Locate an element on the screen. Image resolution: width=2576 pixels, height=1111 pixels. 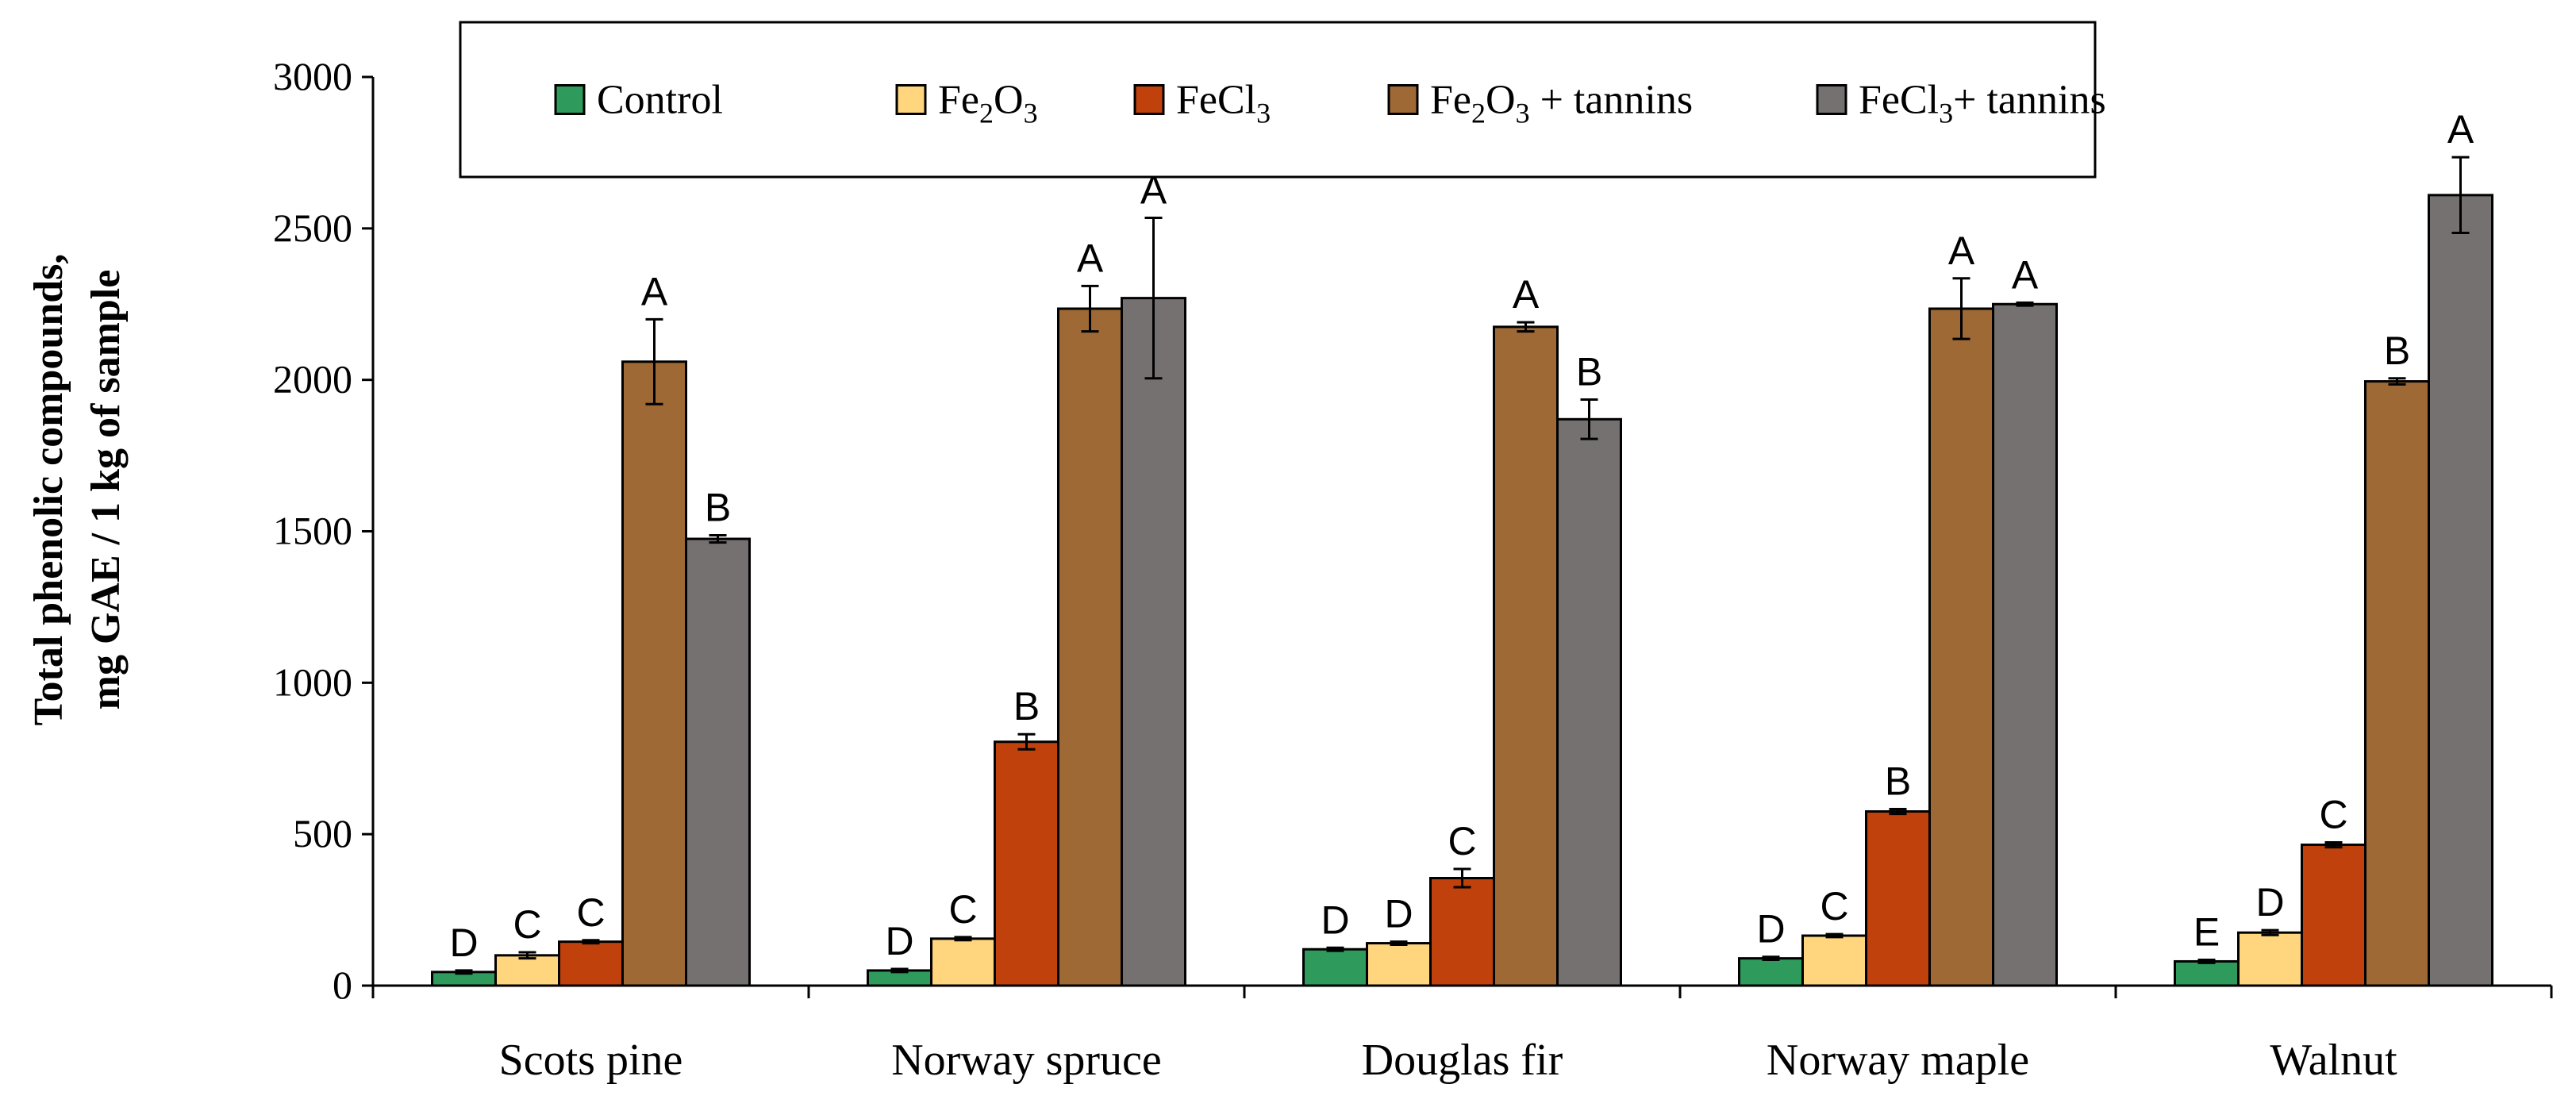
category-label: Scots pine is located at coordinates (591, 1060).